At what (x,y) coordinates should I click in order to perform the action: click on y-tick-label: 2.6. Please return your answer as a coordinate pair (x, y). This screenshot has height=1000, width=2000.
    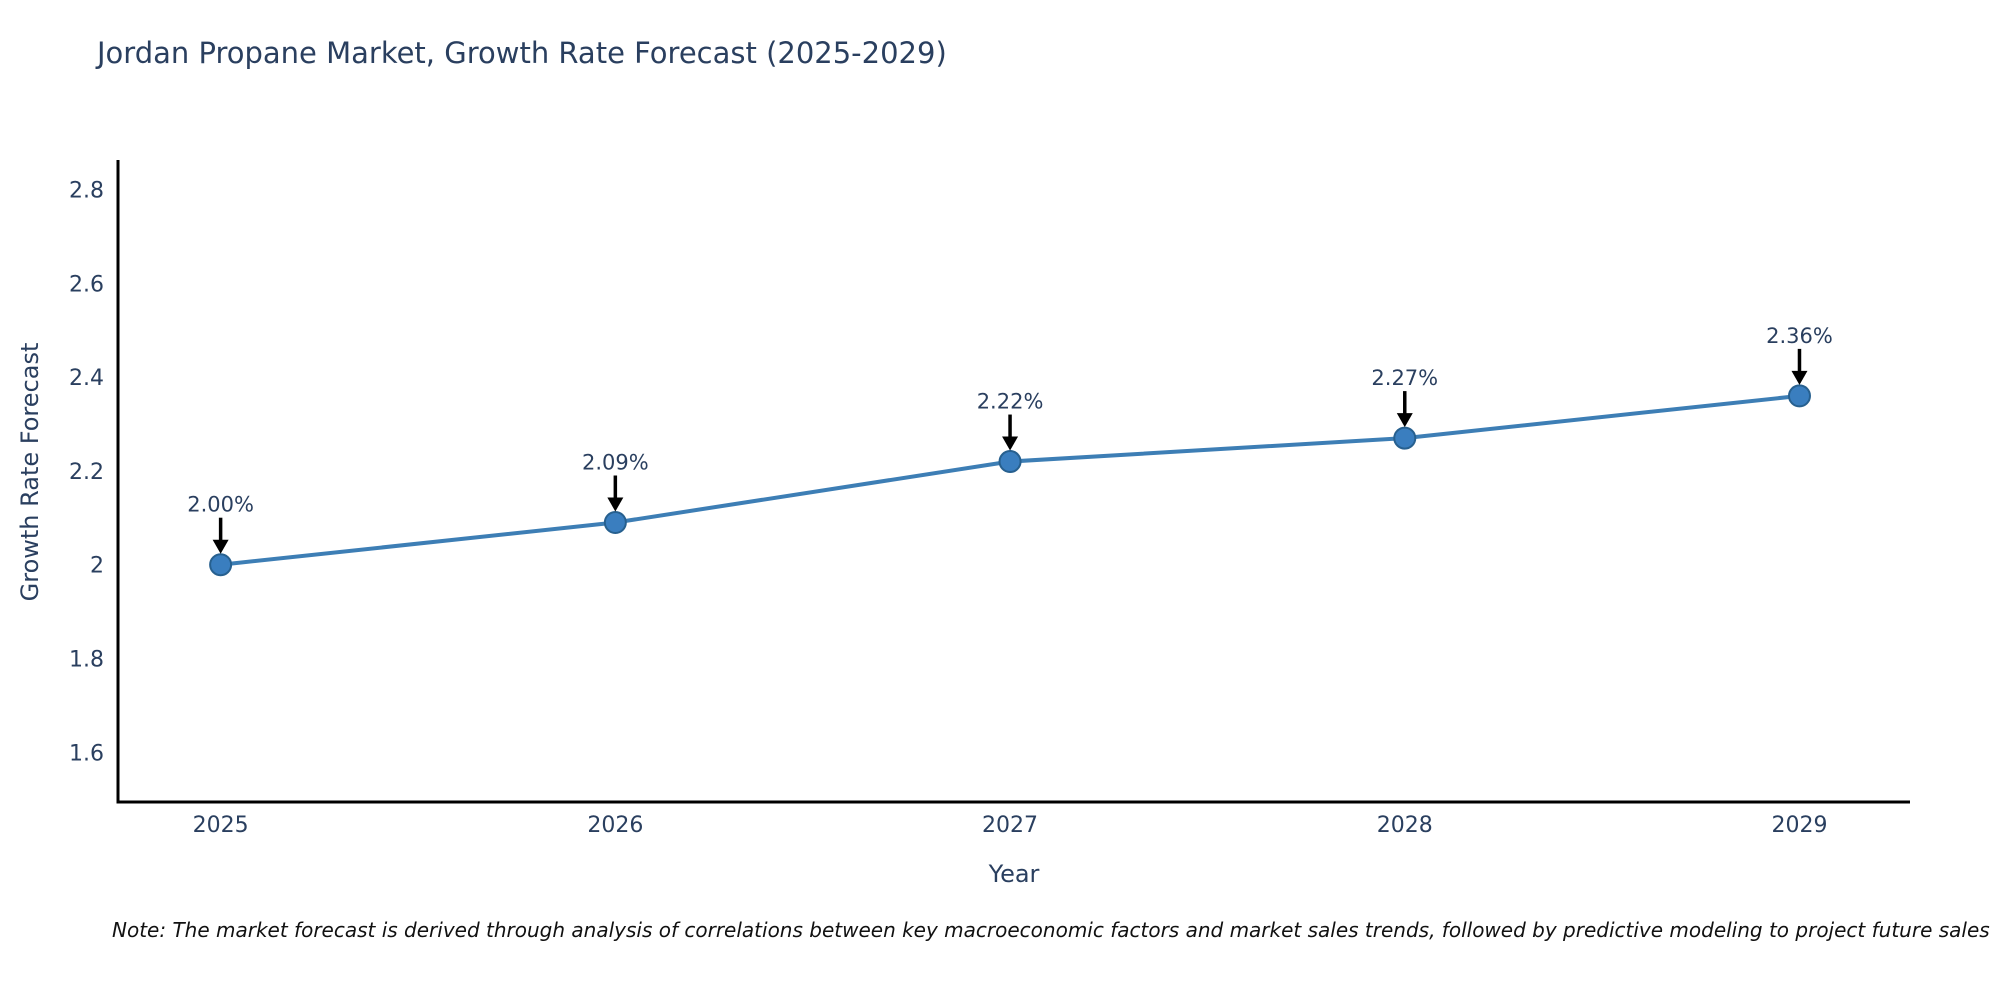
    Looking at the image, I should click on (86, 284).